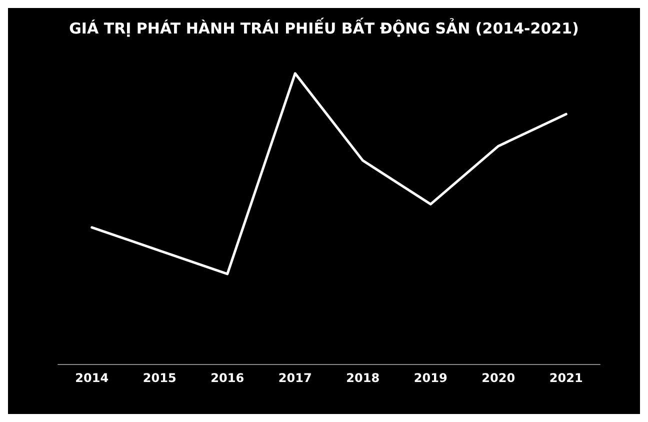 The image size is (648, 422). Describe the element at coordinates (324, 28) in the screenshot. I see `chart-title: GIÁ TRỊ PHÁT HÀNH TRÁI PHIẾU BẤT ĐỘNG SẢN (2014-2021)` at that location.